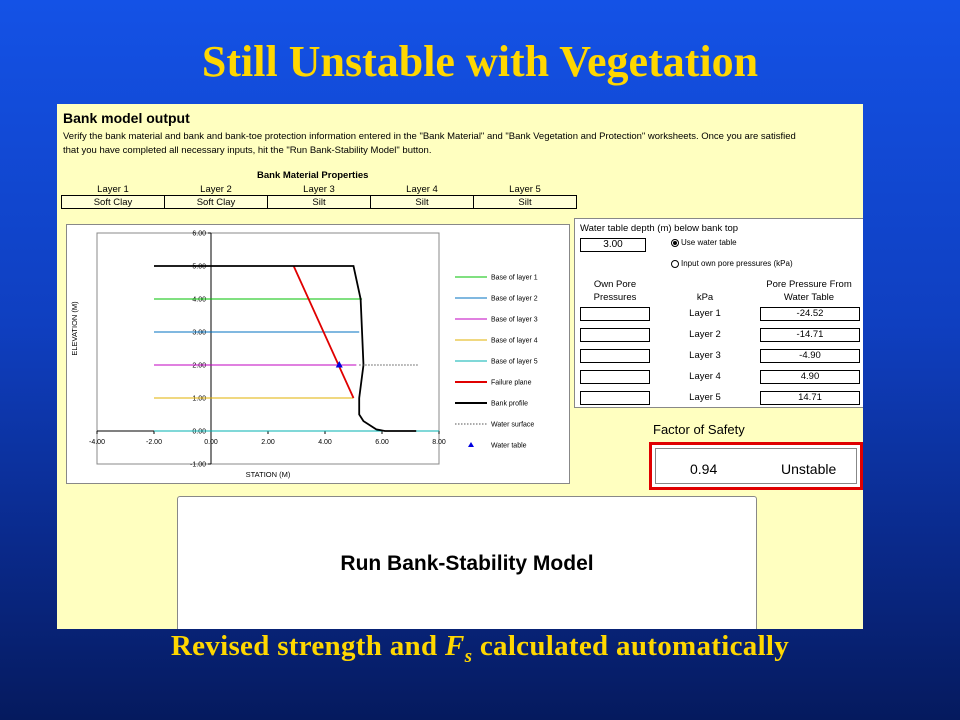 This screenshot has width=960, height=720. Describe the element at coordinates (154, 442) in the screenshot. I see `x-tick-label: -2.00` at that location.